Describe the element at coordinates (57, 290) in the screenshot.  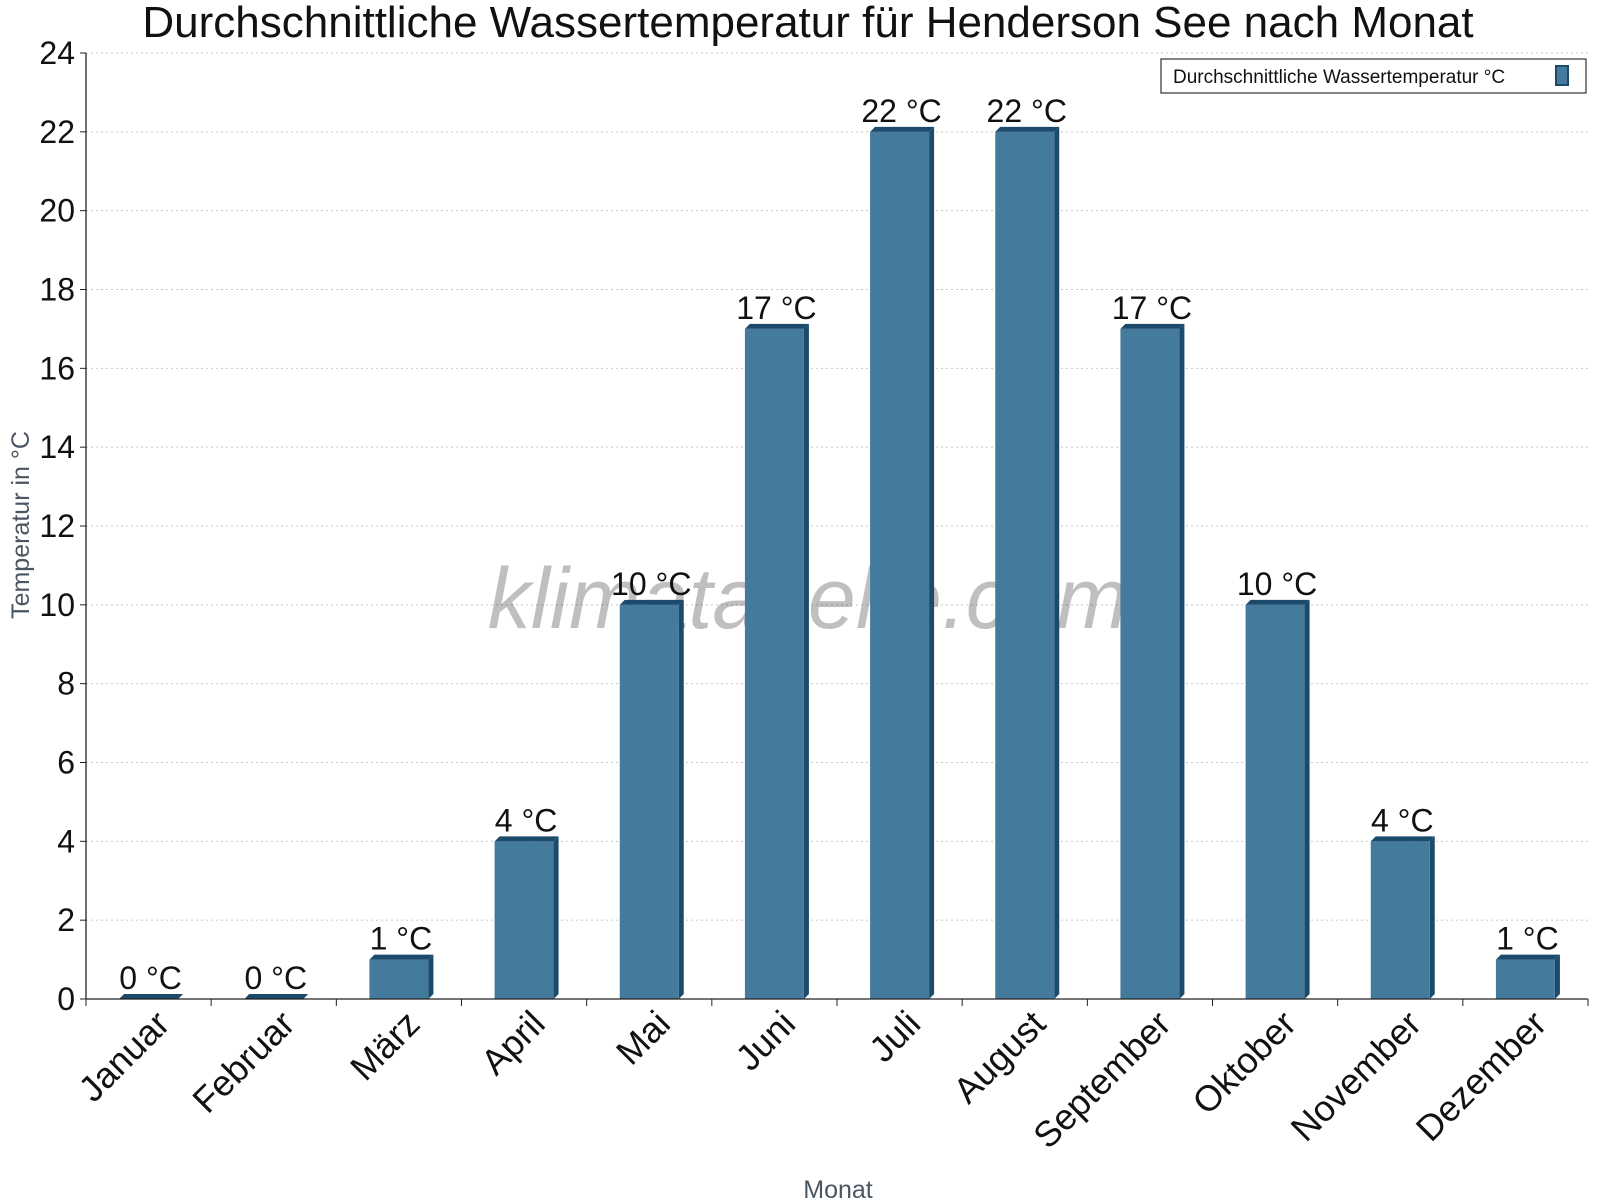
I see `y-tick-label: 18` at that location.